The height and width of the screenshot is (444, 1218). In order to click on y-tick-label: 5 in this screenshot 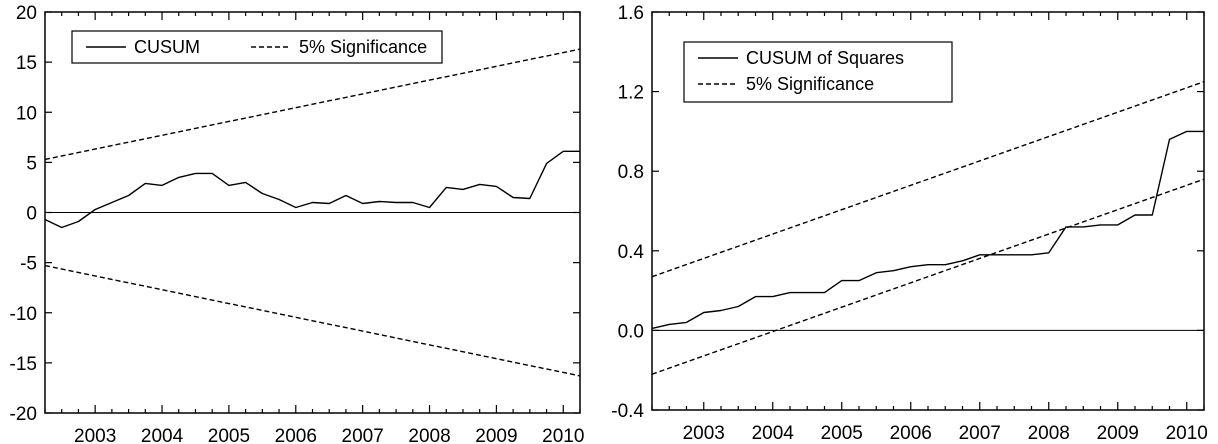, I will do `click(31, 163)`.